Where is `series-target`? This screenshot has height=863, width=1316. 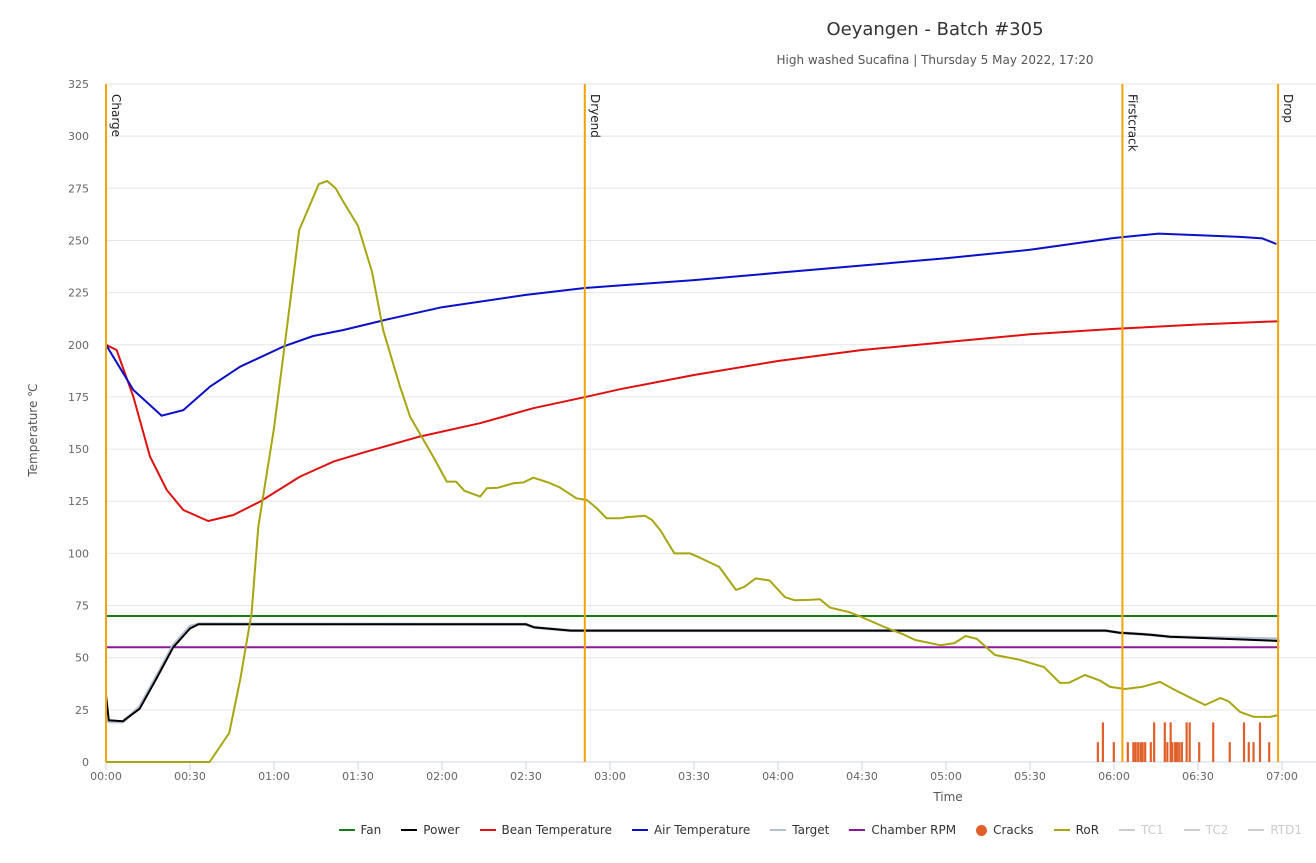 series-target is located at coordinates (692, 673).